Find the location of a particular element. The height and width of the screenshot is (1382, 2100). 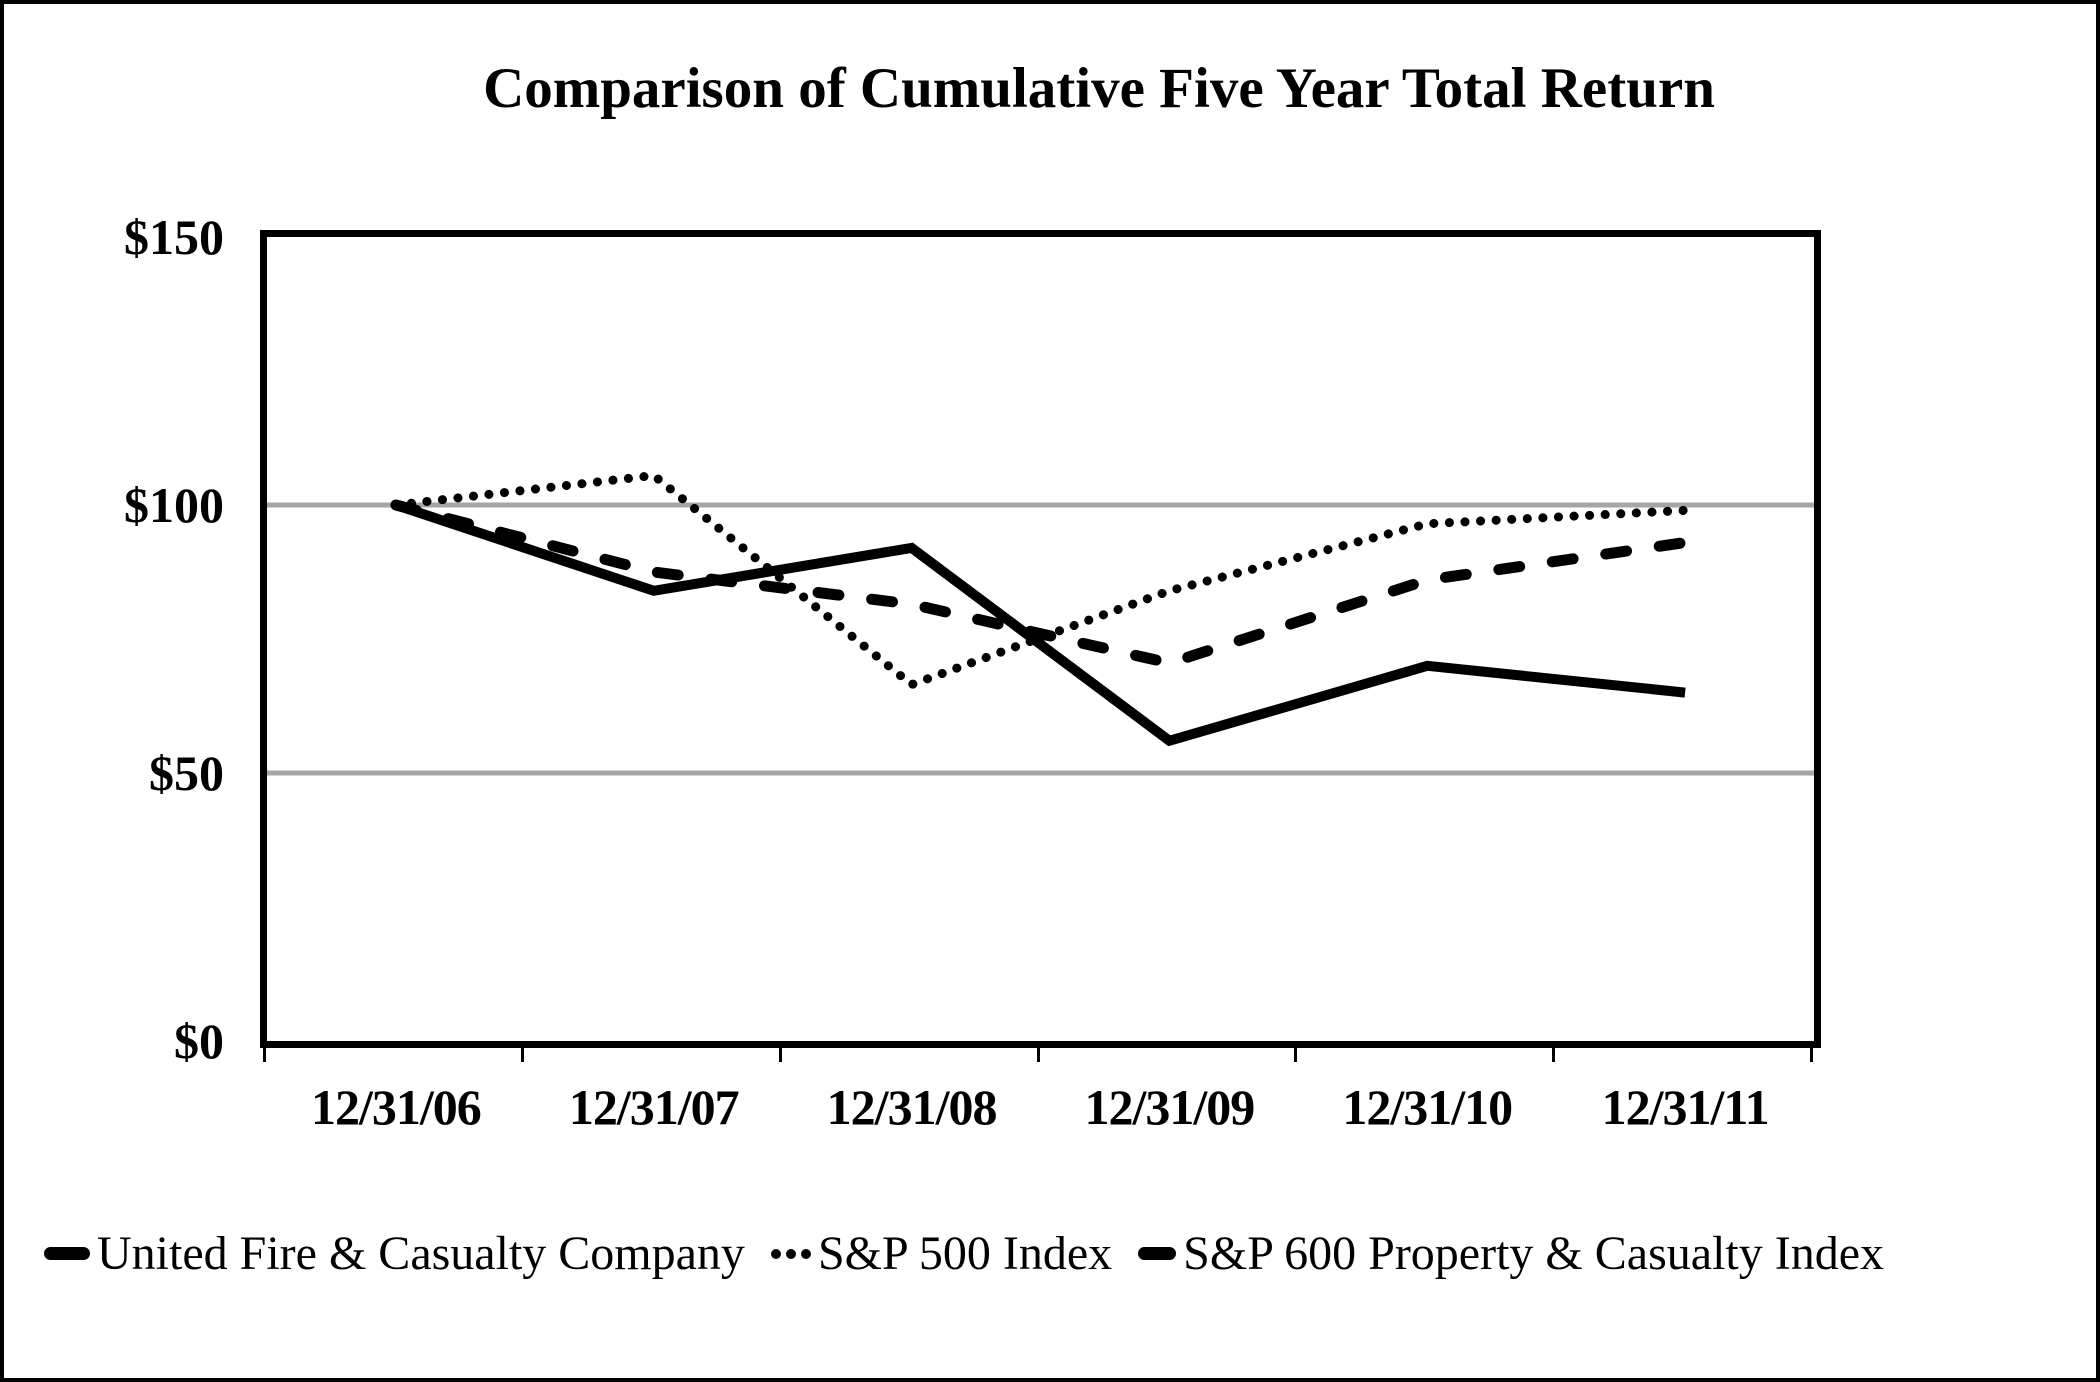

x-axis-label: 12/31/10 is located at coordinates (1427, 1107).